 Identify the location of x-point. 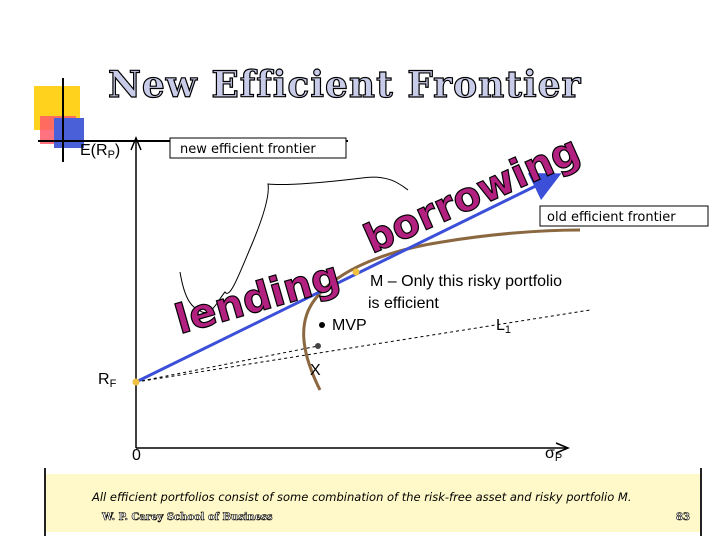
(318, 346).